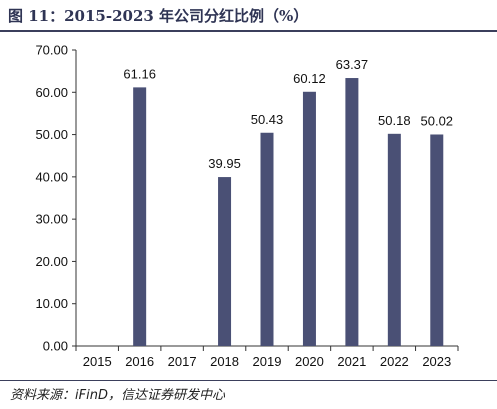 This screenshot has height=409, width=497. What do you see at coordinates (97, 361) in the screenshot?
I see `x-tick-label: 2015` at bounding box center [97, 361].